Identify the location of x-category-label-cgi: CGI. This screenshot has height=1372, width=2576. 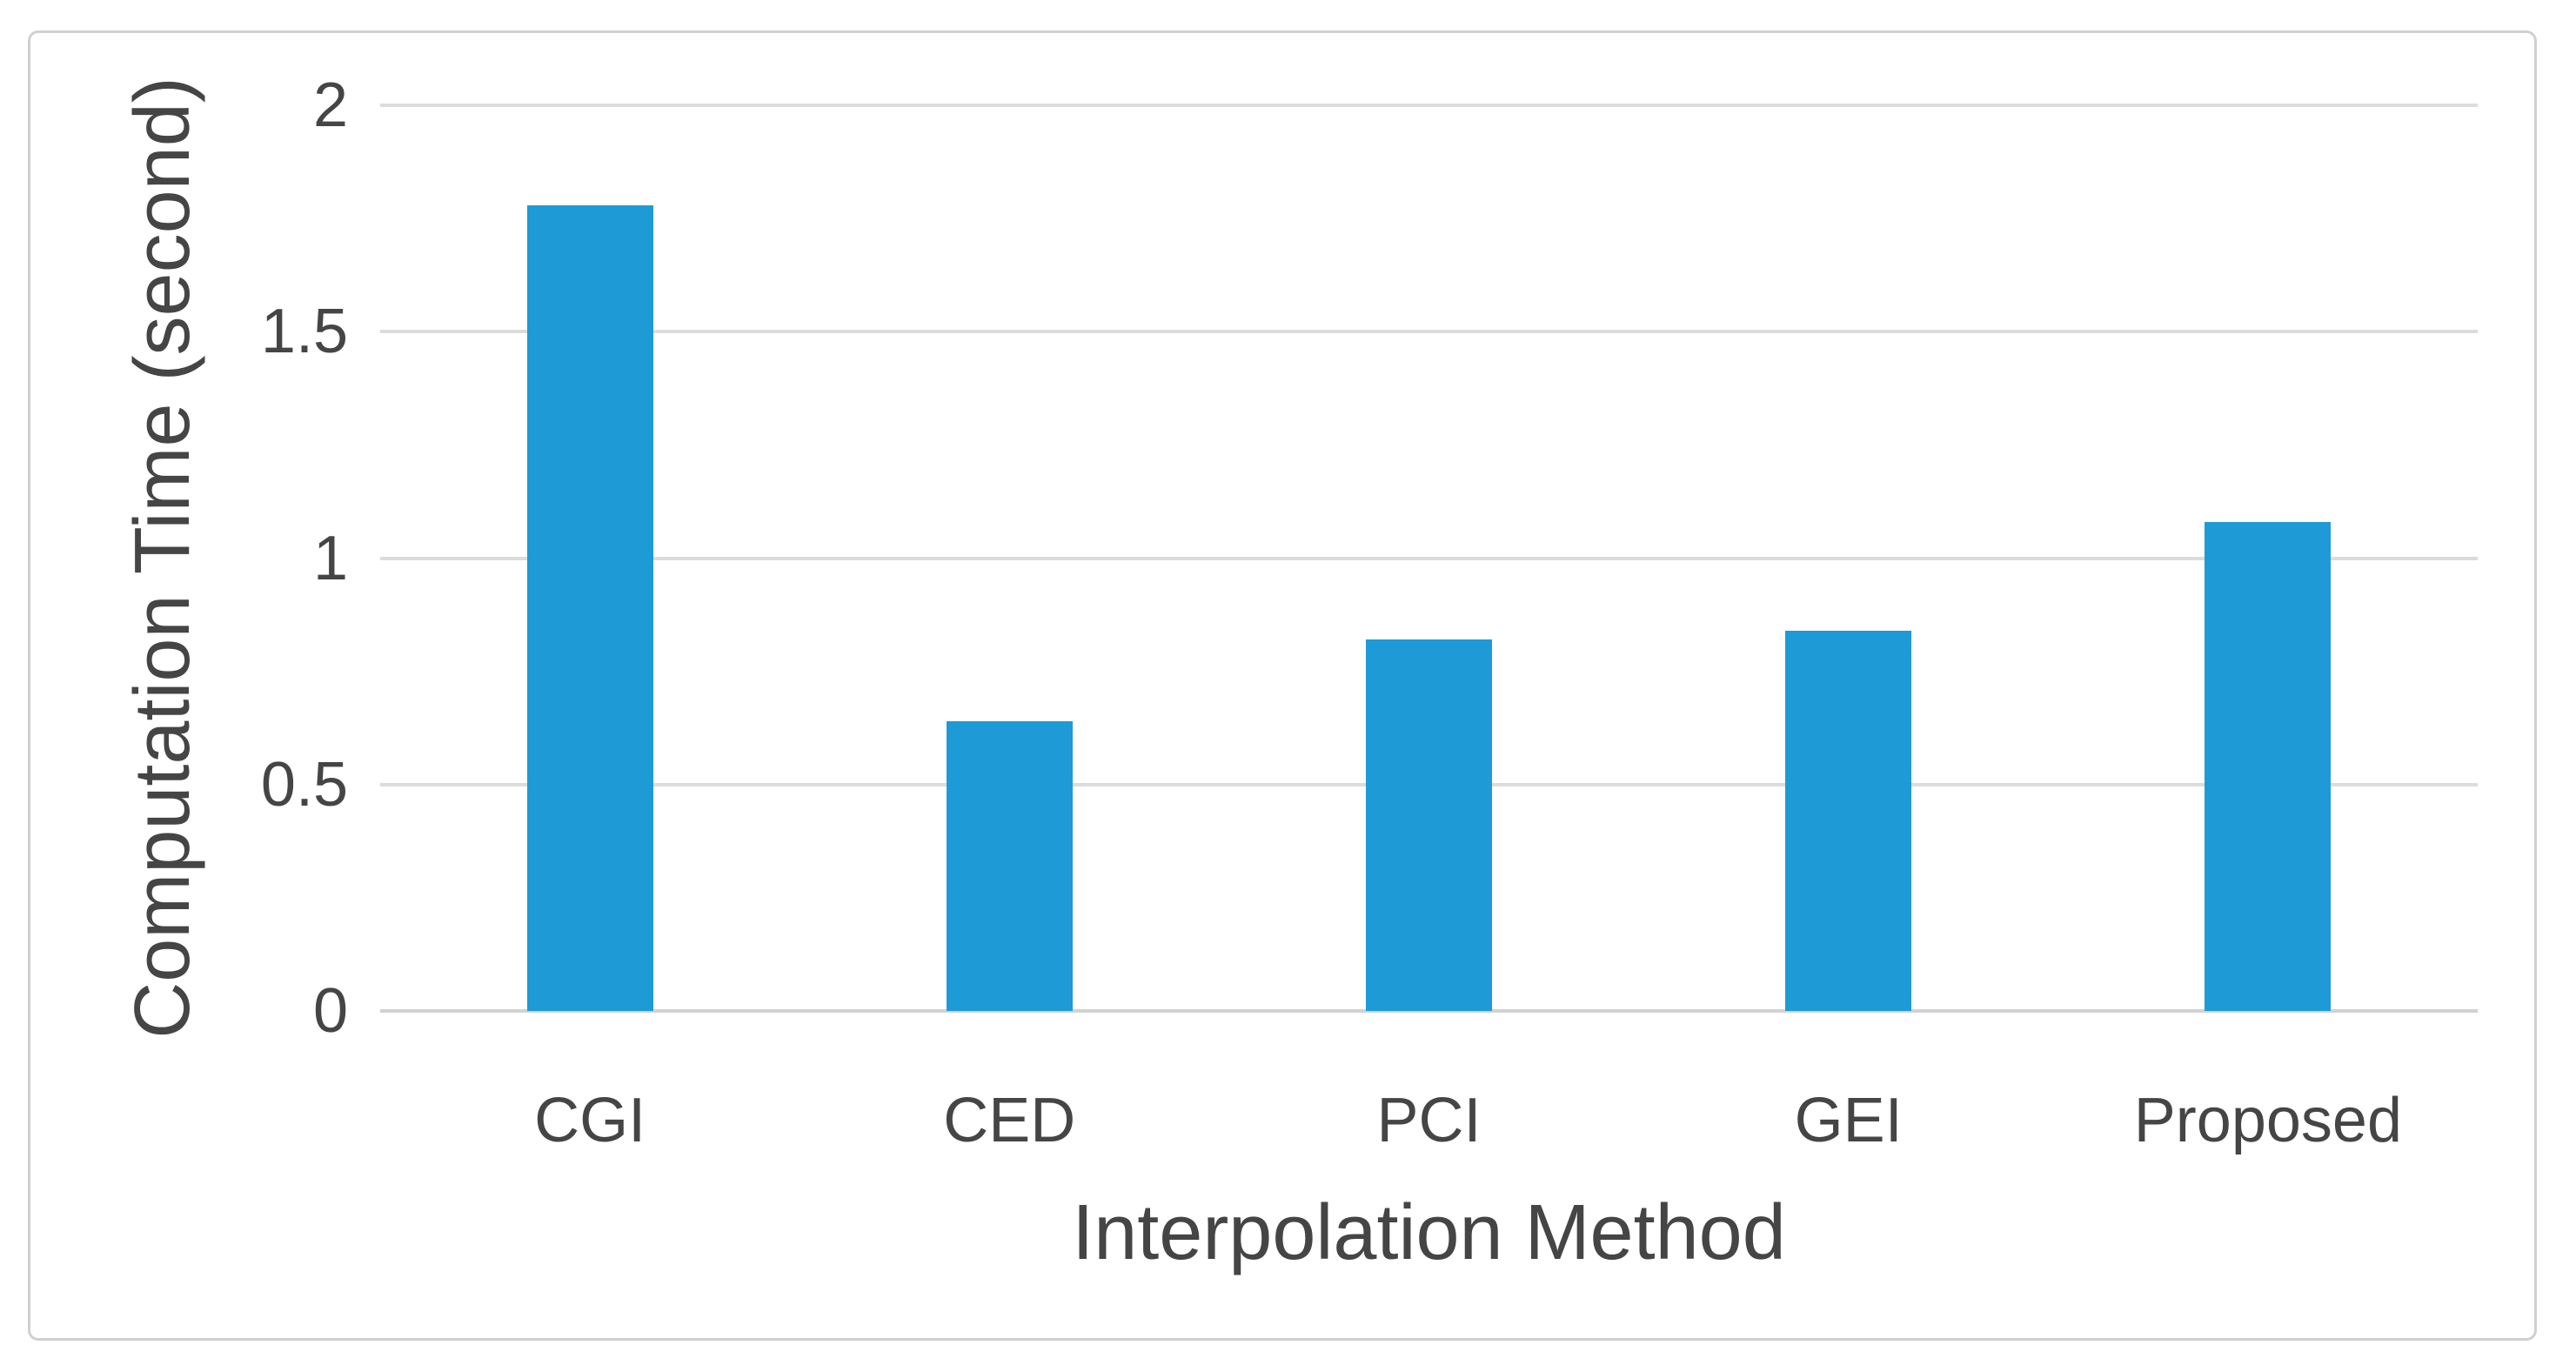
(590, 1120).